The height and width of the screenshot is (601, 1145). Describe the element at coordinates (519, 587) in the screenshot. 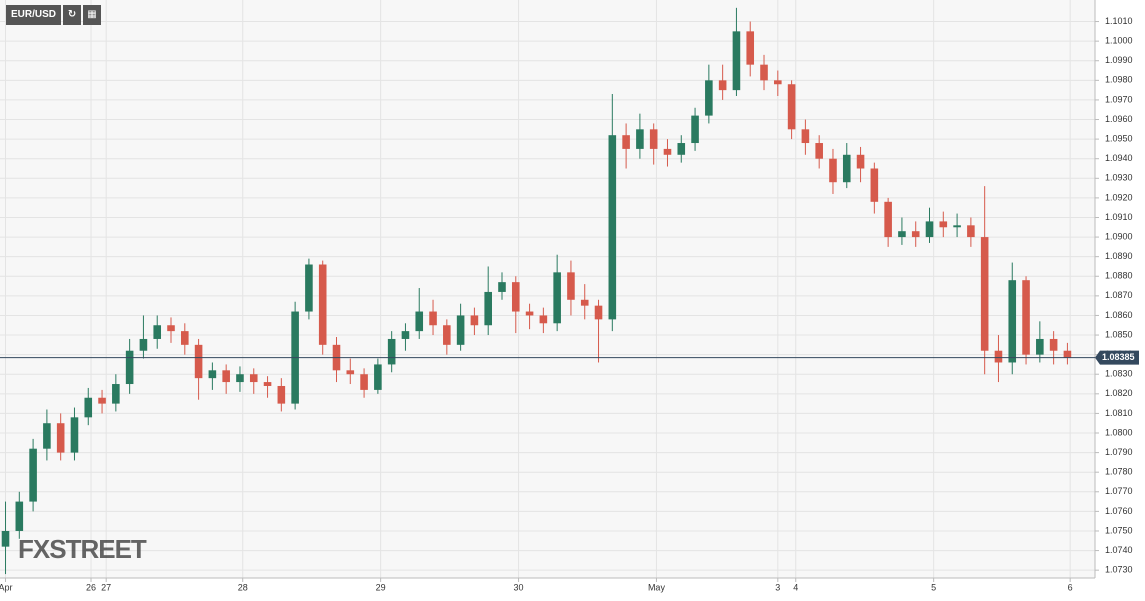

I see `x-tick-label: 30` at that location.